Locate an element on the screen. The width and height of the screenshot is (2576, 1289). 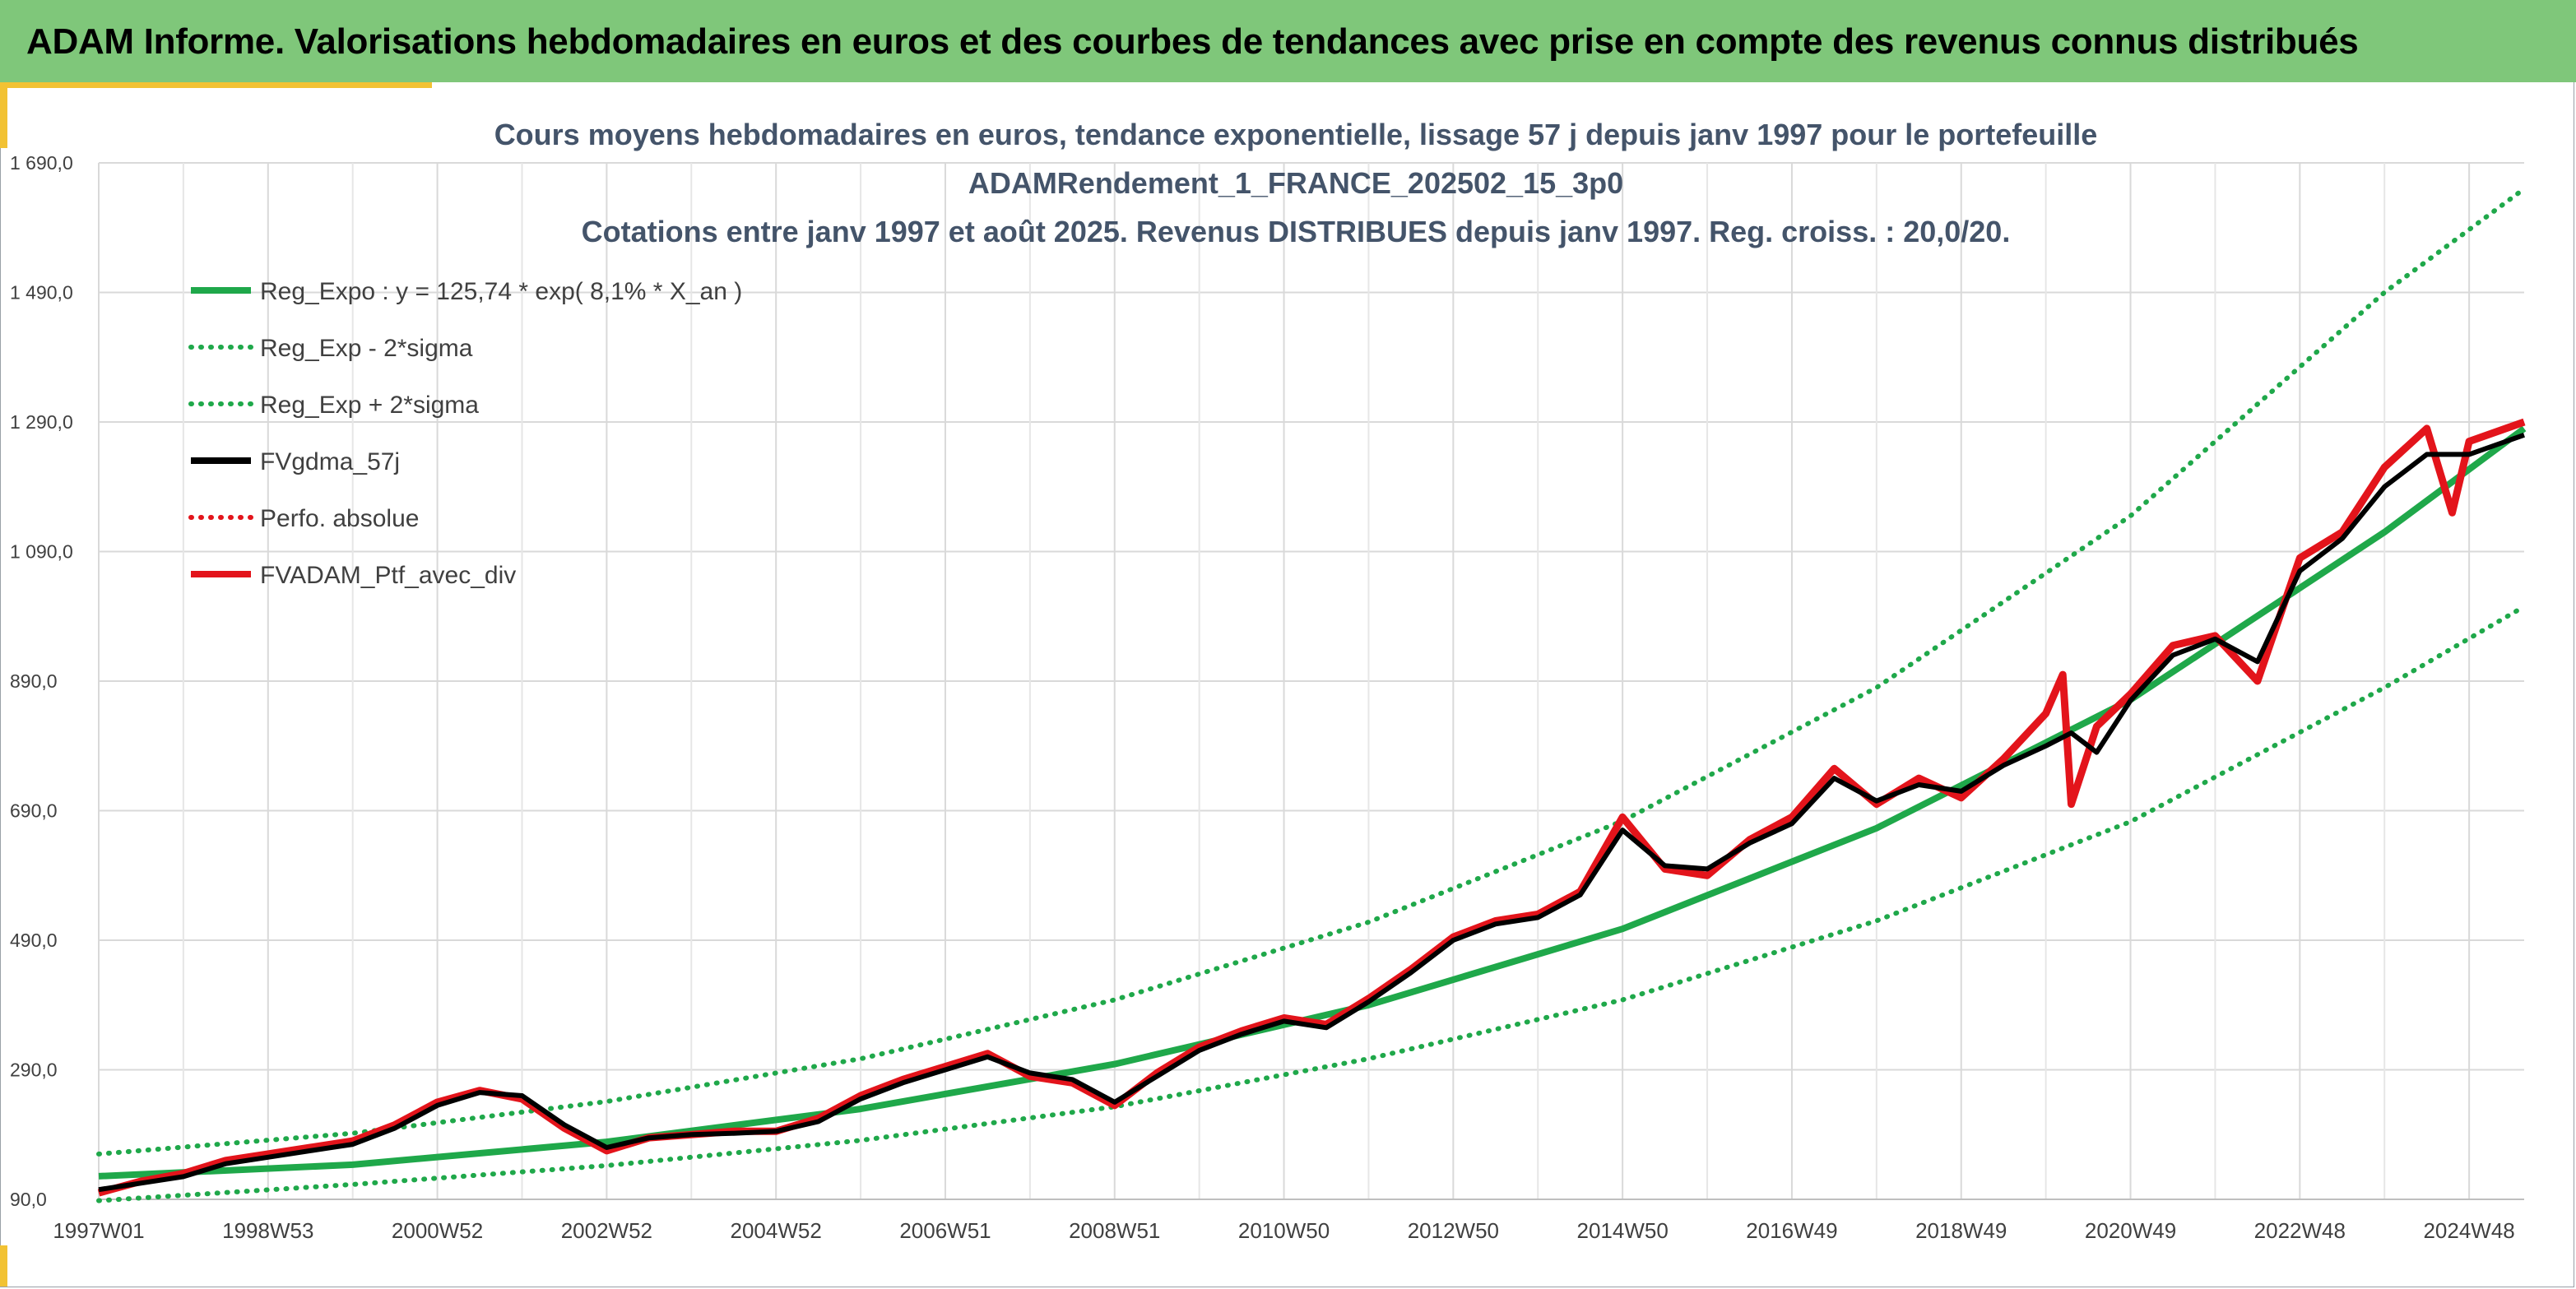
y-tick-label: 1 290,0 is located at coordinates (41, 422).